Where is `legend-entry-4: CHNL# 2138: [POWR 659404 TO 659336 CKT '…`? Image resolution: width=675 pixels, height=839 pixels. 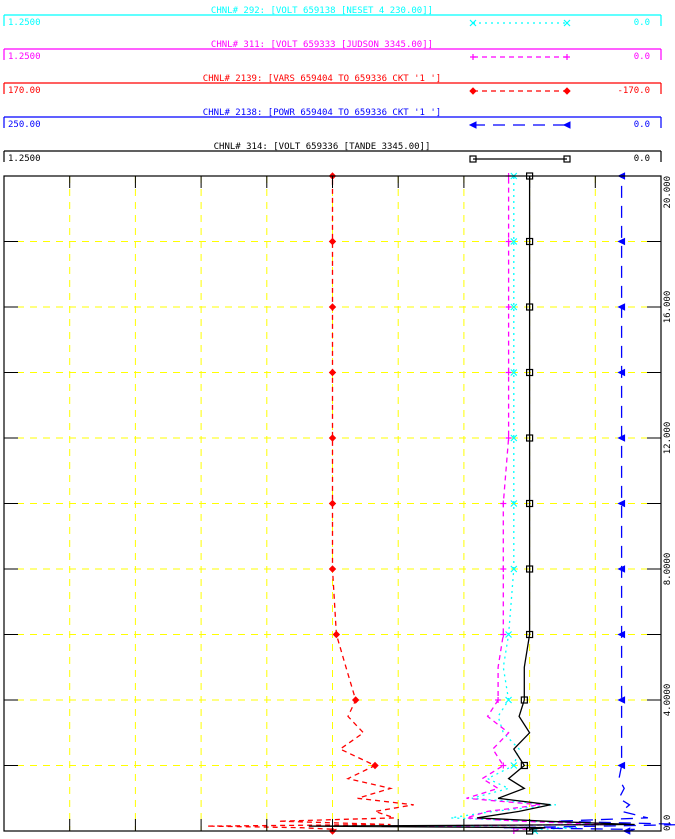 legend-entry-4: CHNL# 2138: [POWR 659404 TO 659336 CKT '… is located at coordinates (332, 119).